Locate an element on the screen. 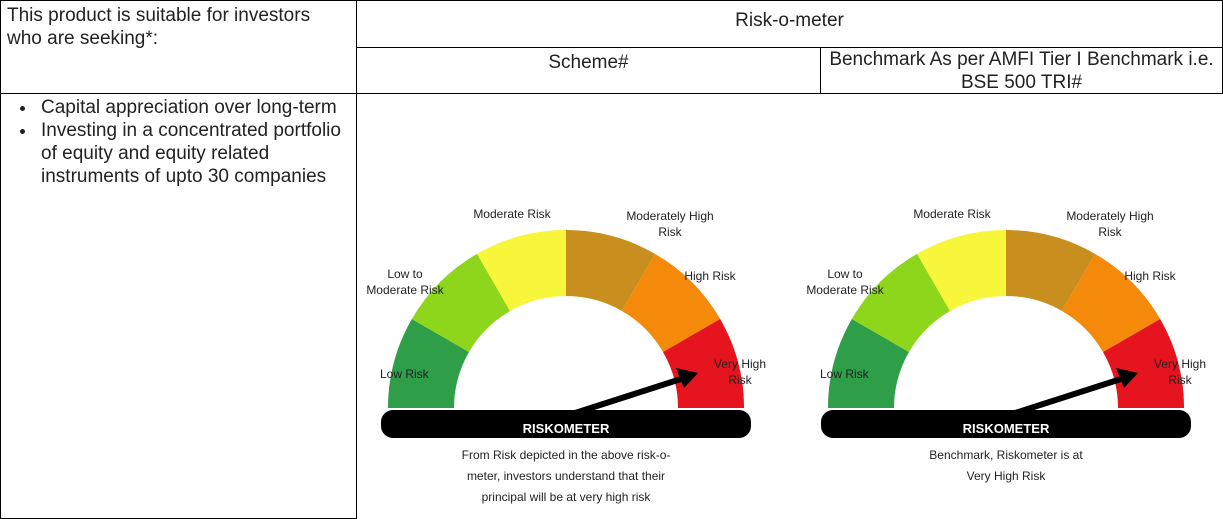 Image resolution: width=1223 pixels, height=519 pixels. riskometer-caption: Very High Risk is located at coordinates (1007, 476).